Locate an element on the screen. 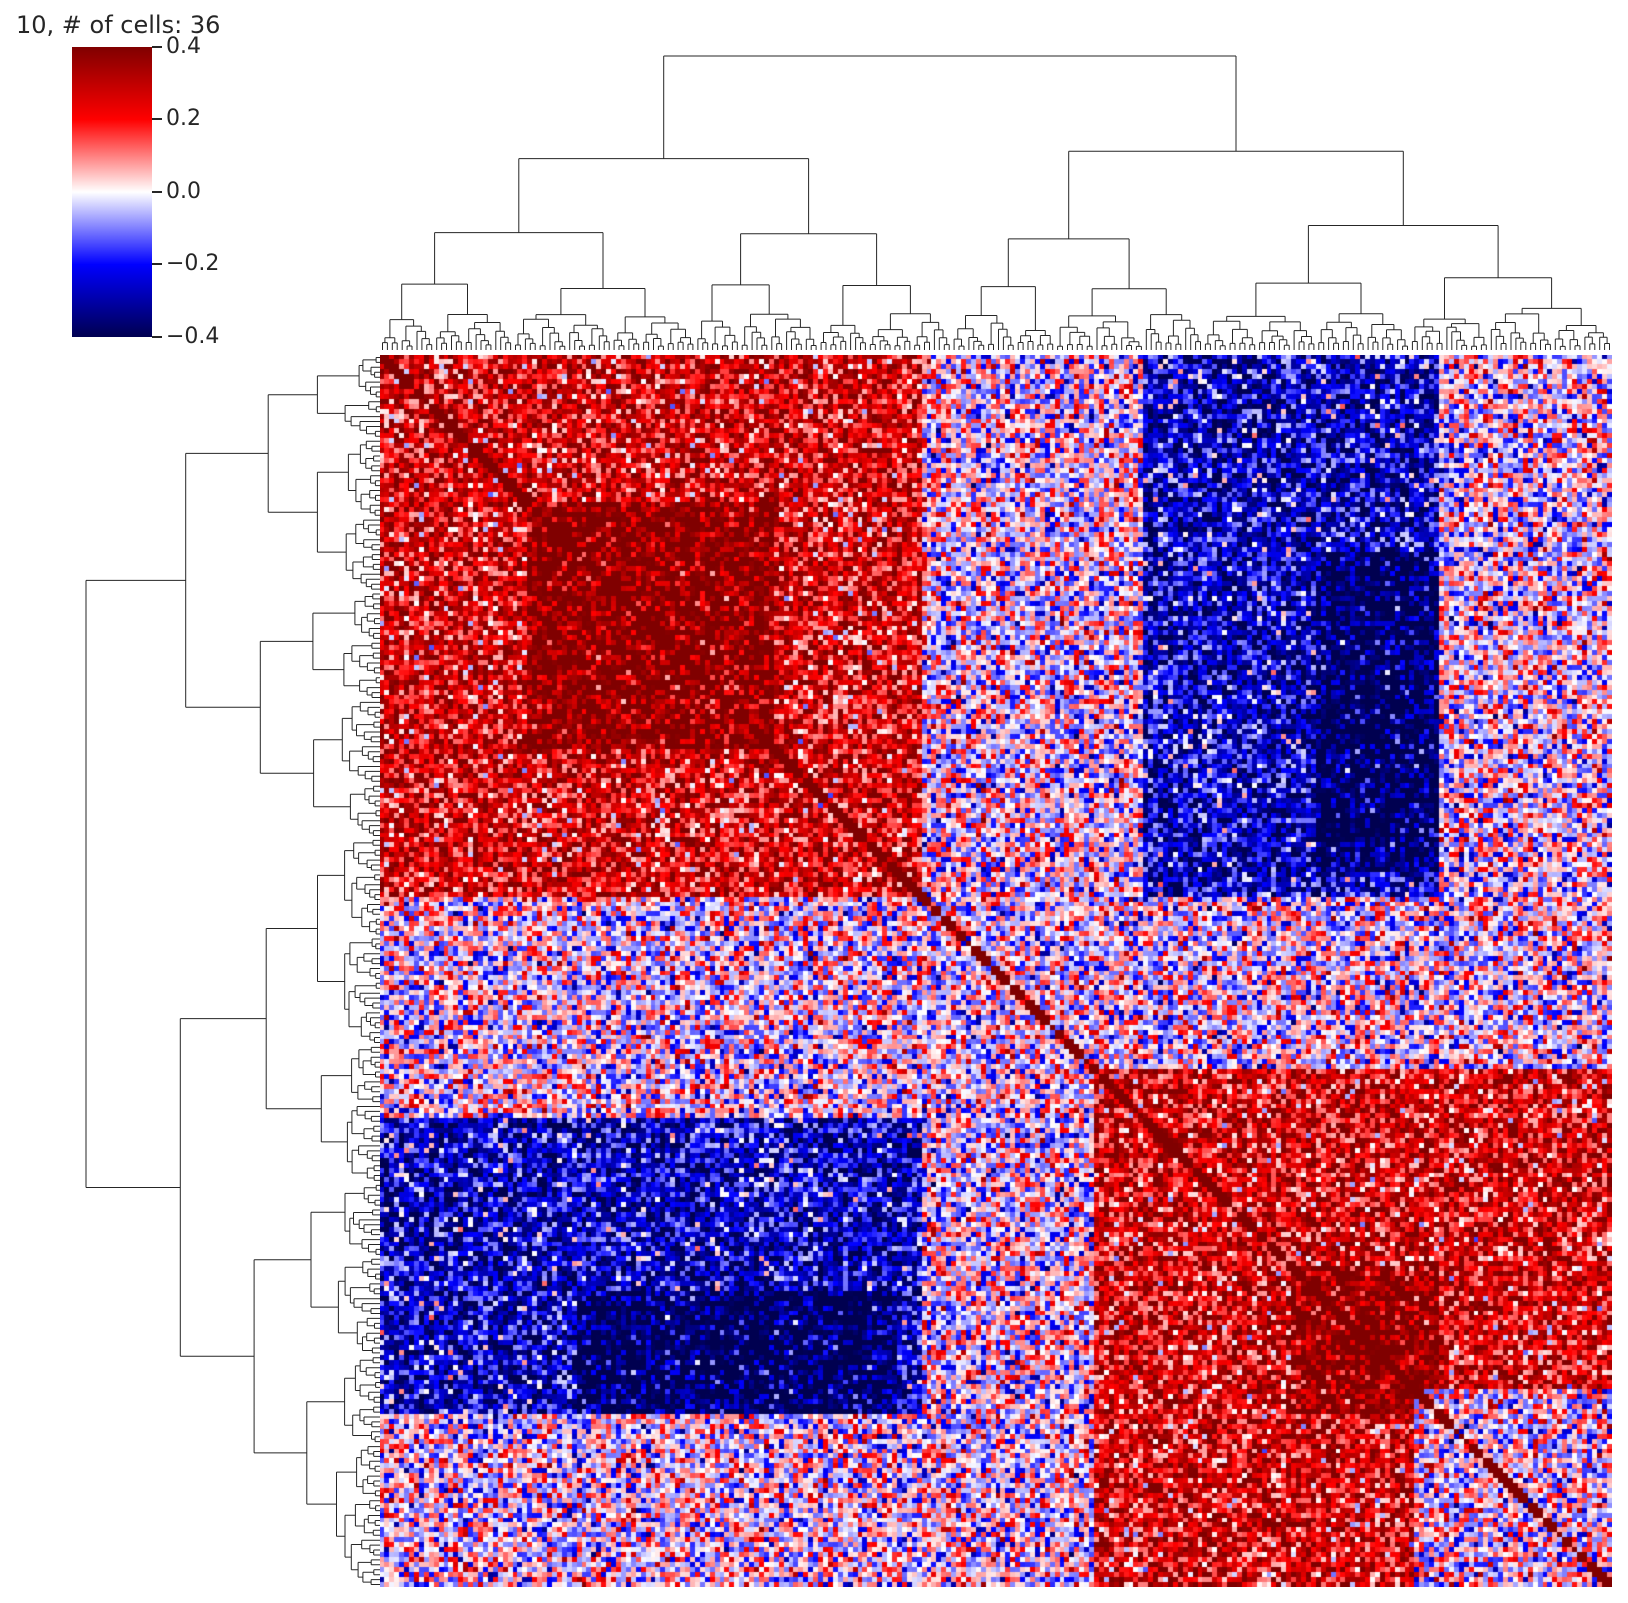  colorbar is located at coordinates (112, 192).